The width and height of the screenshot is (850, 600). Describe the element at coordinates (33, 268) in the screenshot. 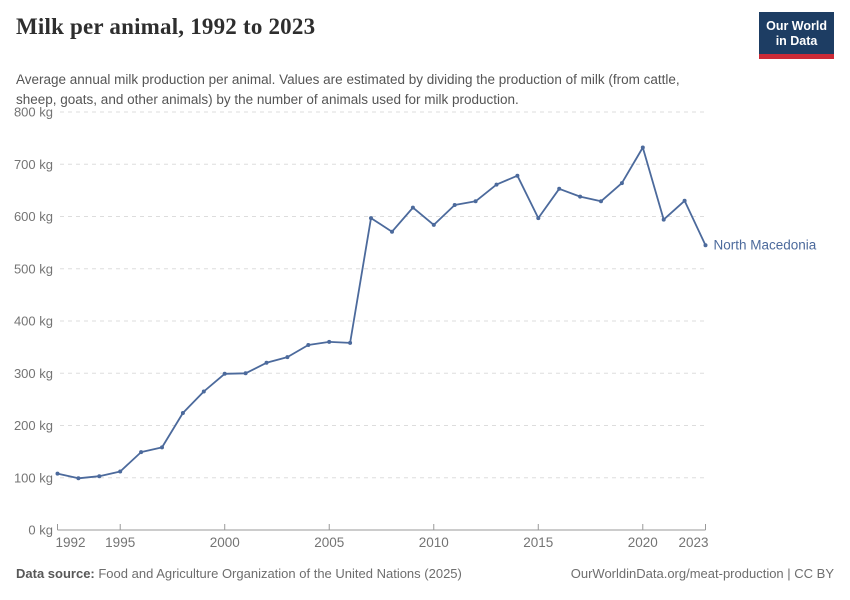

I see `y-tick-label: 500 kg` at that location.